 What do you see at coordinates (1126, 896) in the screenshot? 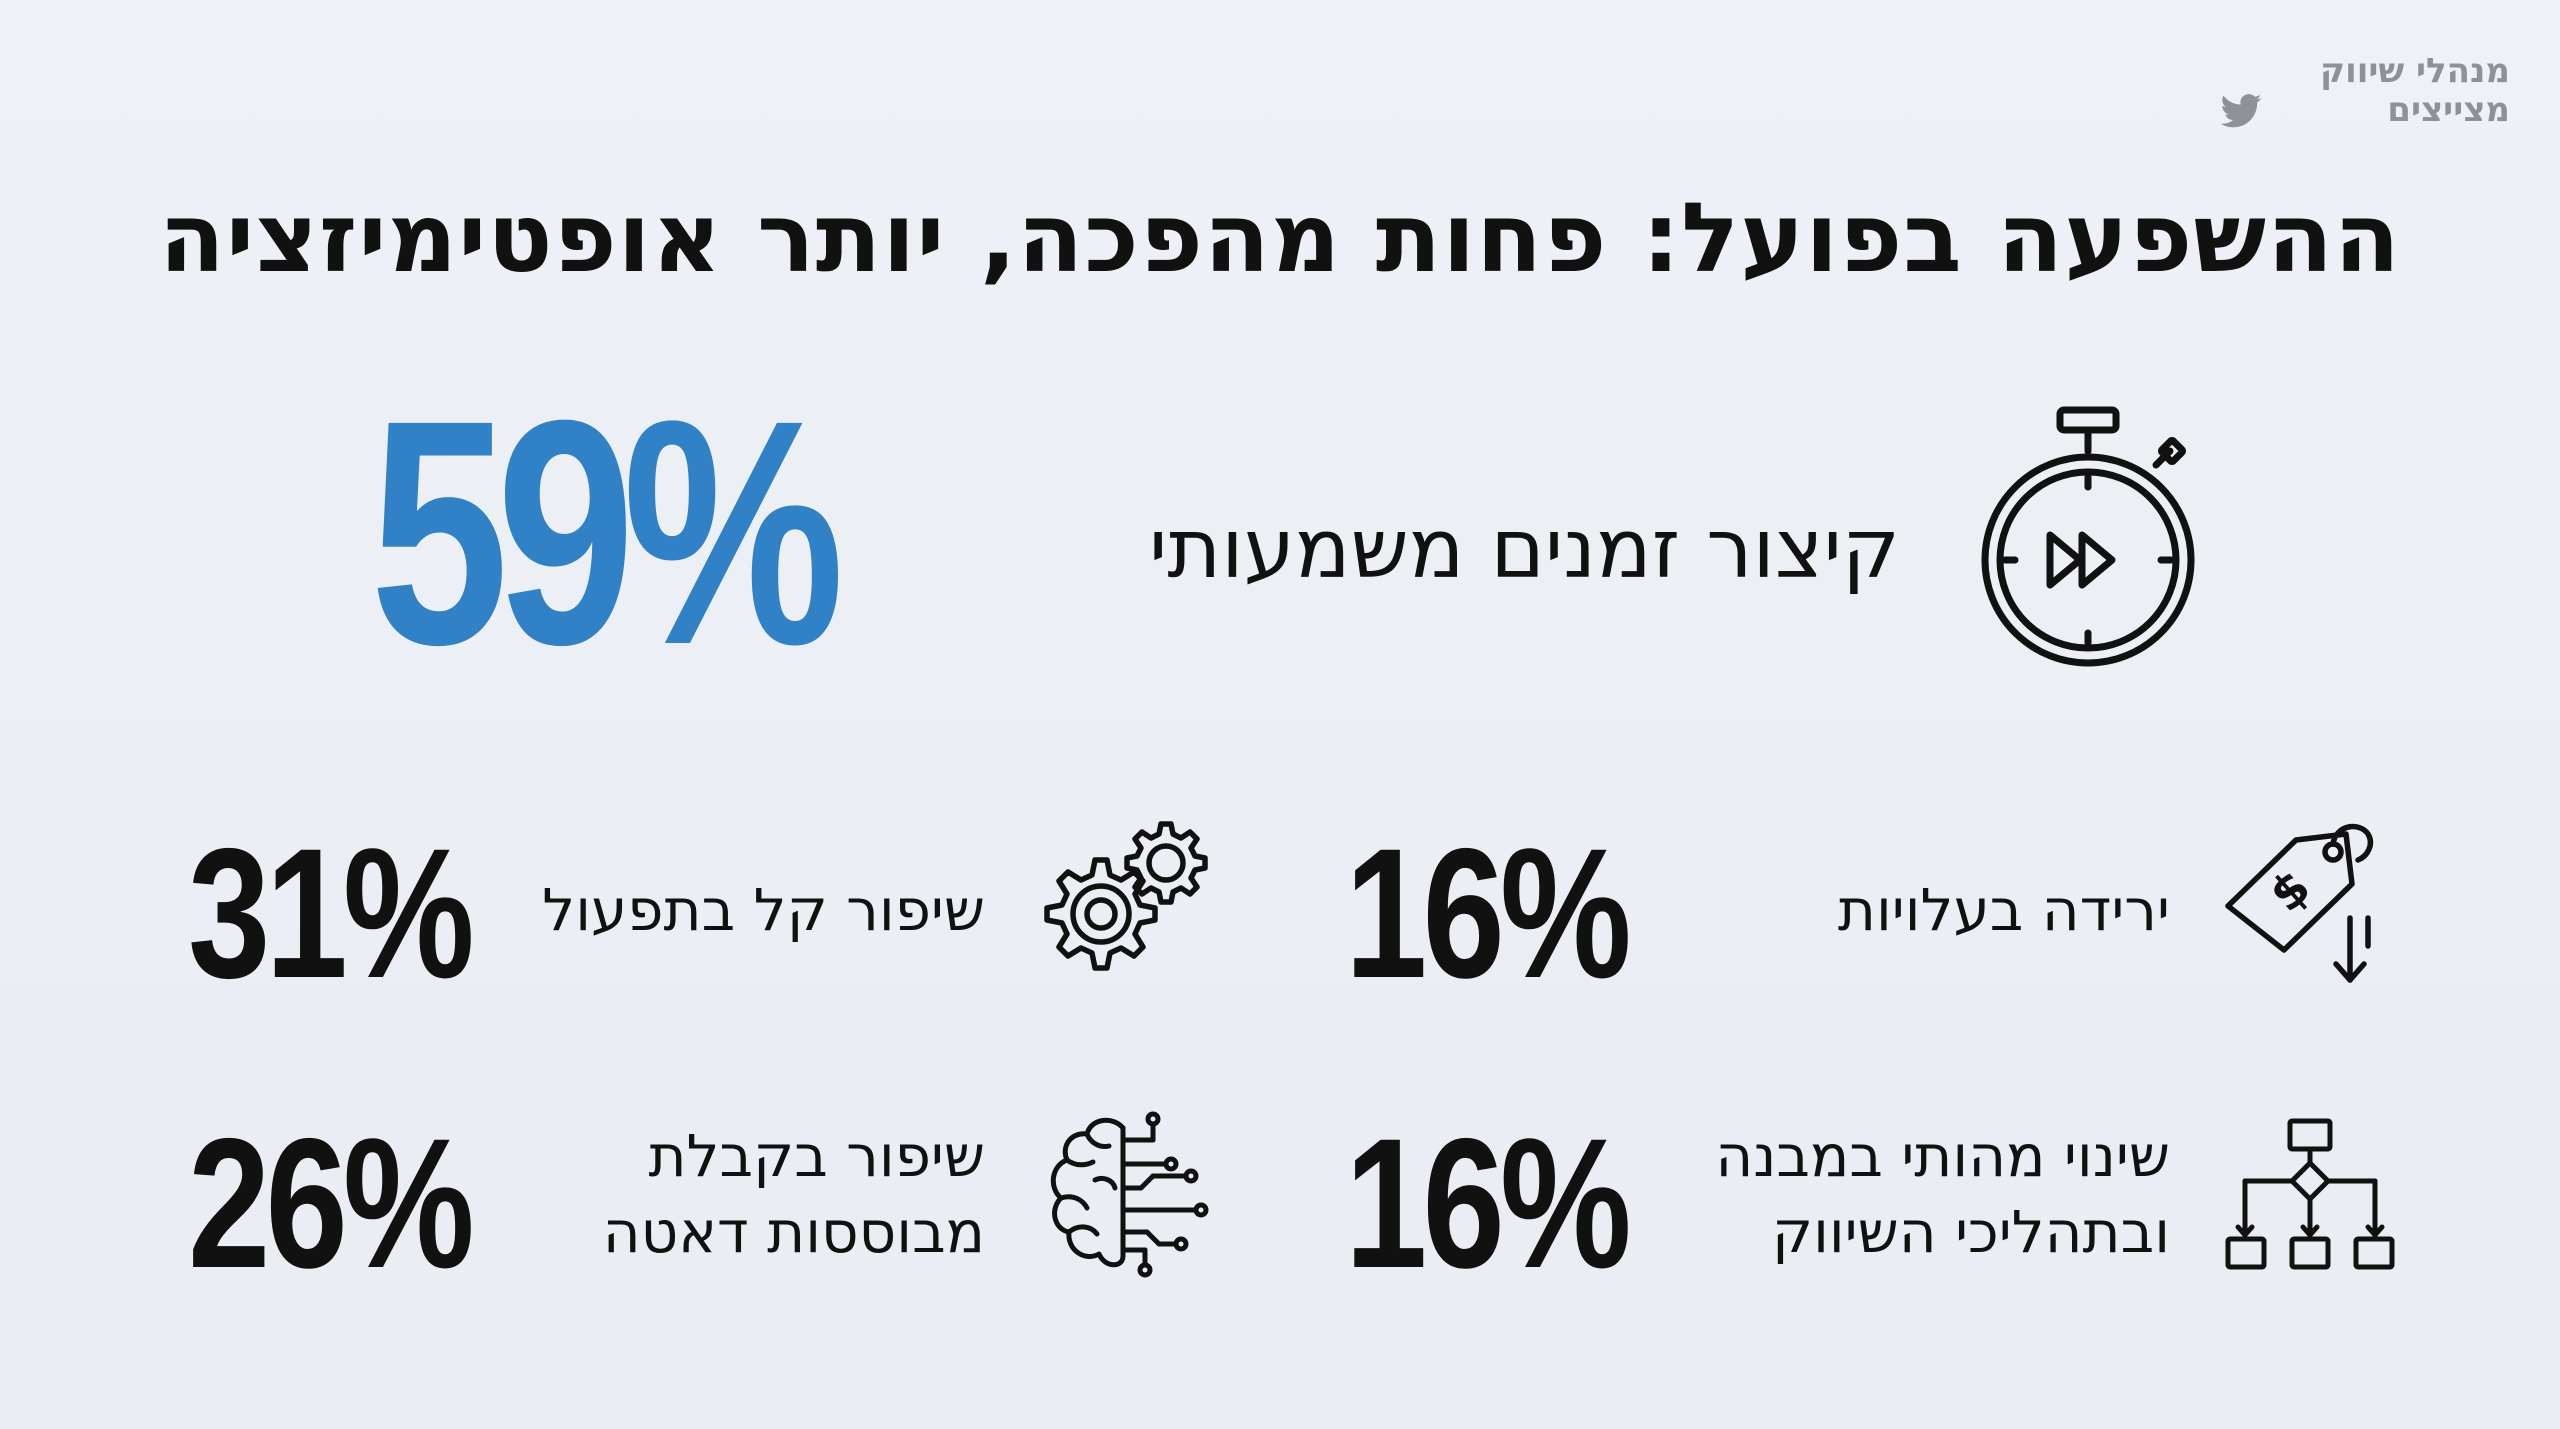
I see `gears-icon` at bounding box center [1126, 896].